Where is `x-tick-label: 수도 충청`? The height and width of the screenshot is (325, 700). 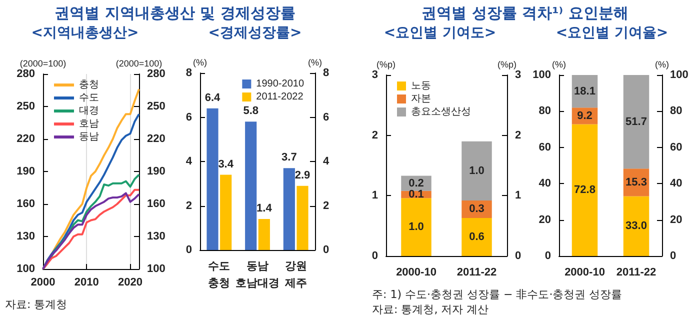 x-tick-label: 수도 충청 is located at coordinates (219, 275).